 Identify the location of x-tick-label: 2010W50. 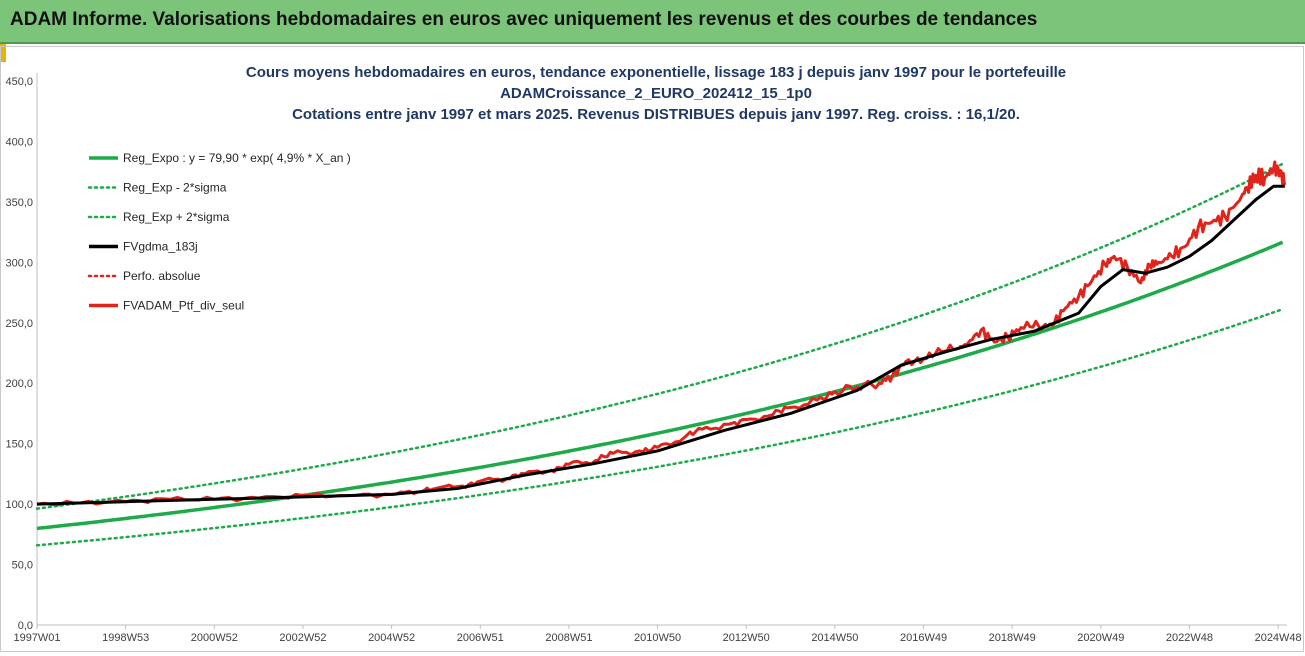
(657, 638).